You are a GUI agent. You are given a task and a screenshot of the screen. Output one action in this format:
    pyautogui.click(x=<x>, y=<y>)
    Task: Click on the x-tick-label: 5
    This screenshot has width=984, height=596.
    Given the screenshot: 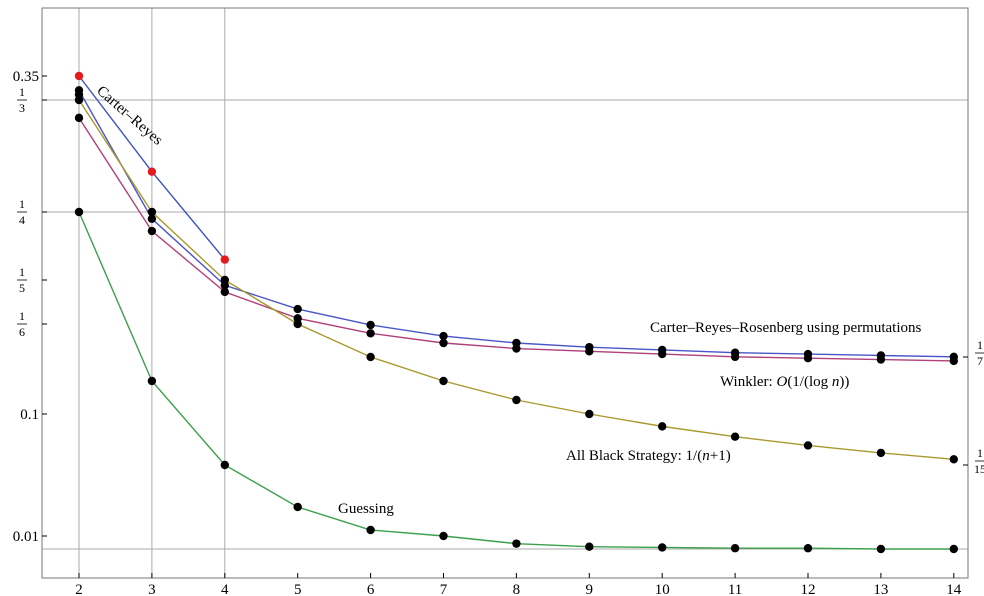 What is the action you would take?
    pyautogui.click(x=298, y=589)
    